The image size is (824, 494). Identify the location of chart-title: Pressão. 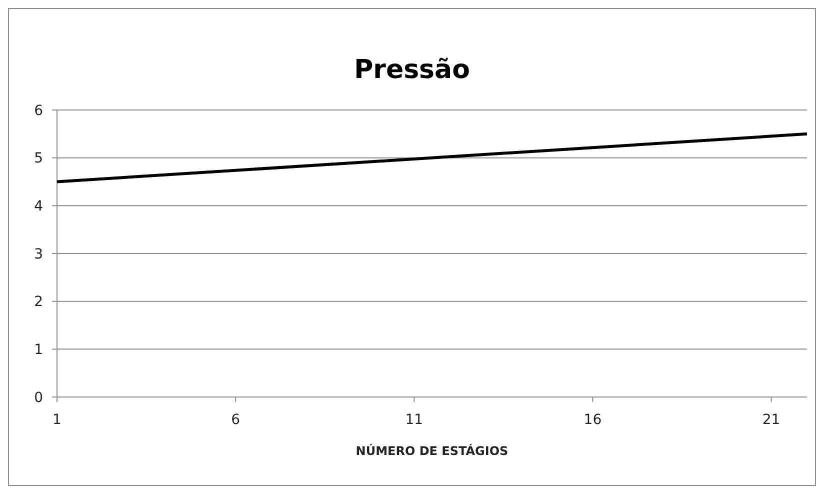
(412, 70).